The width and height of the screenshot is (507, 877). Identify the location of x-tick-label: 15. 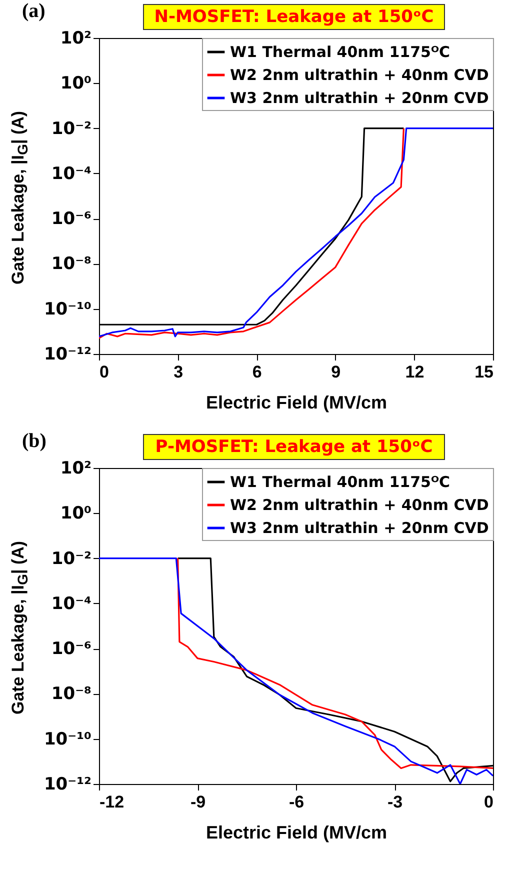
(484, 372).